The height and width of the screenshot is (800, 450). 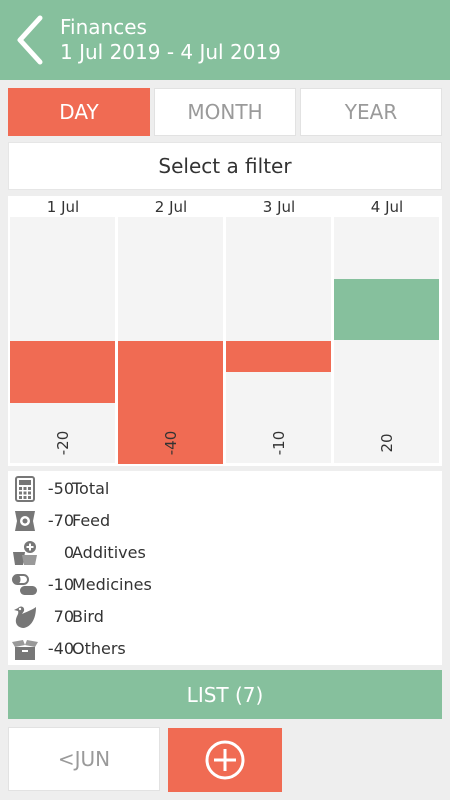 What do you see at coordinates (60, 488) in the screenshot?
I see `summary-value: -50` at bounding box center [60, 488].